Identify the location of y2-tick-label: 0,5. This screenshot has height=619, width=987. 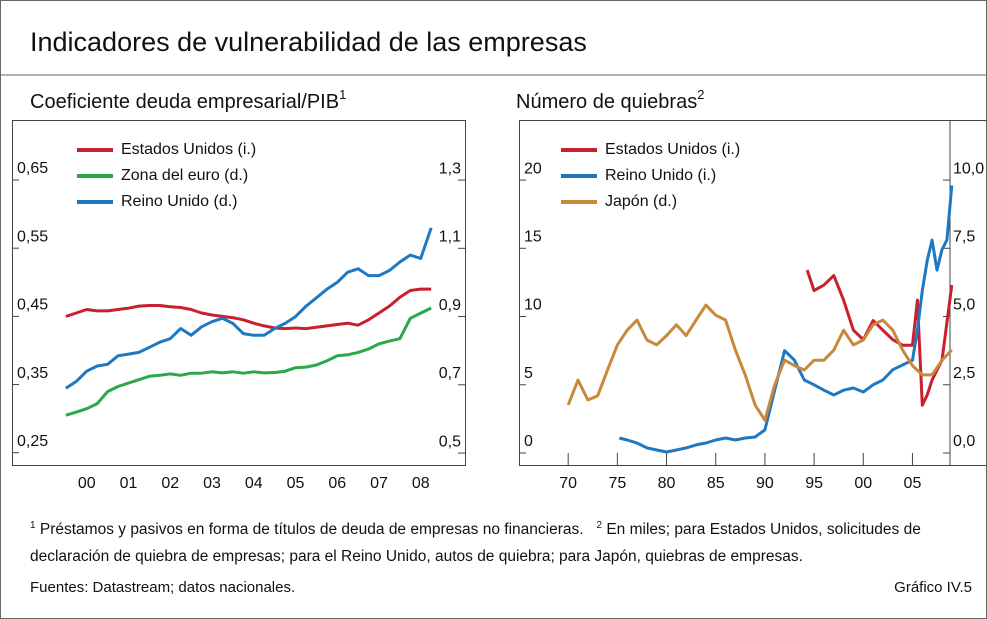
(450, 441).